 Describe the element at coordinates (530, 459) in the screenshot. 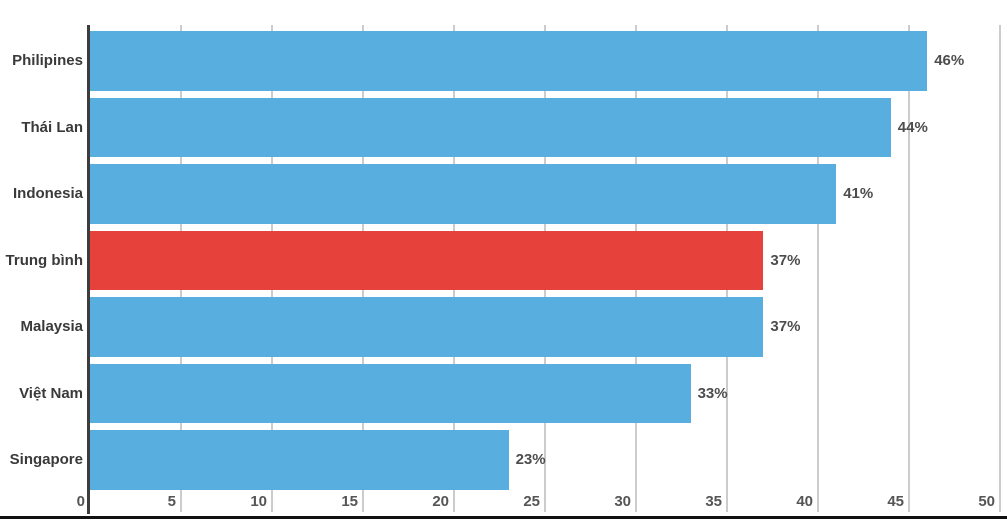

I see `value-label: 23%` at that location.